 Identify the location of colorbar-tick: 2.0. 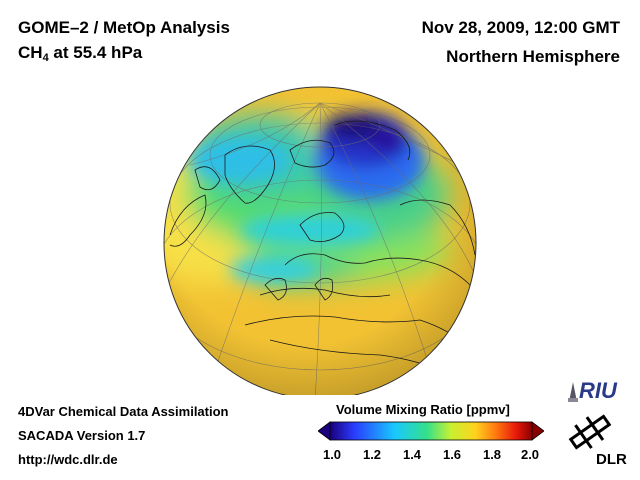
(530, 454).